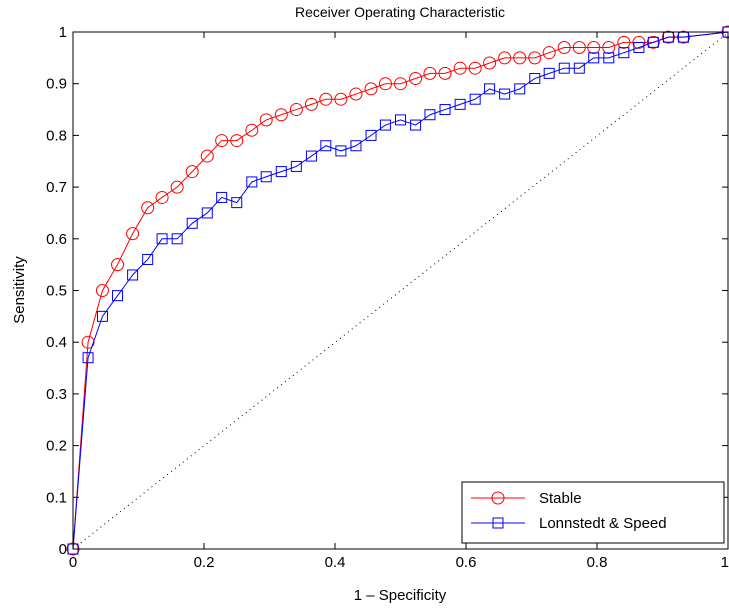 The image size is (729, 615). I want to click on y-tick-label: 0.1, so click(56, 497).